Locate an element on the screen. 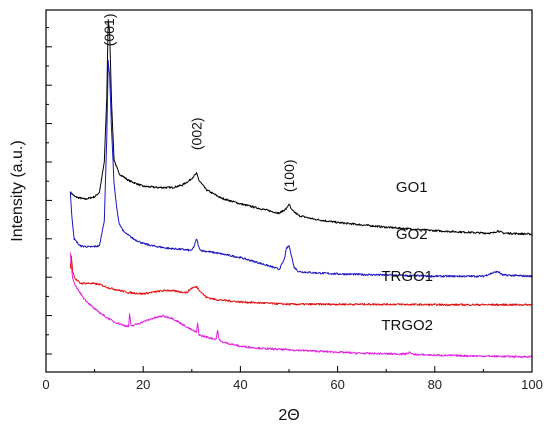 The width and height of the screenshot is (550, 438). y-axis-title: Intensity (a.u.) is located at coordinates (17, 190).